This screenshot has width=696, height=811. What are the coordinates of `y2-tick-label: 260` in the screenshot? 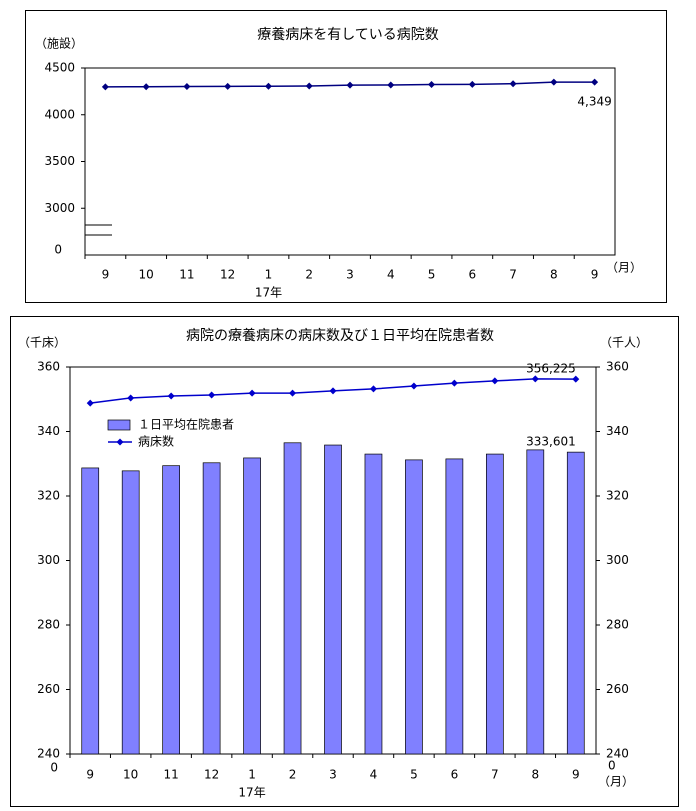 It's located at (617, 689).